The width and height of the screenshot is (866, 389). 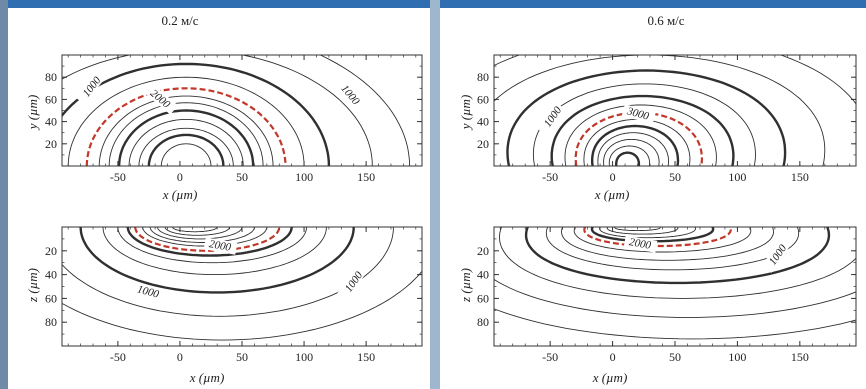 What do you see at coordinates (665, 20) in the screenshot?
I see `panel-title: 0.6 м/с` at bounding box center [665, 20].